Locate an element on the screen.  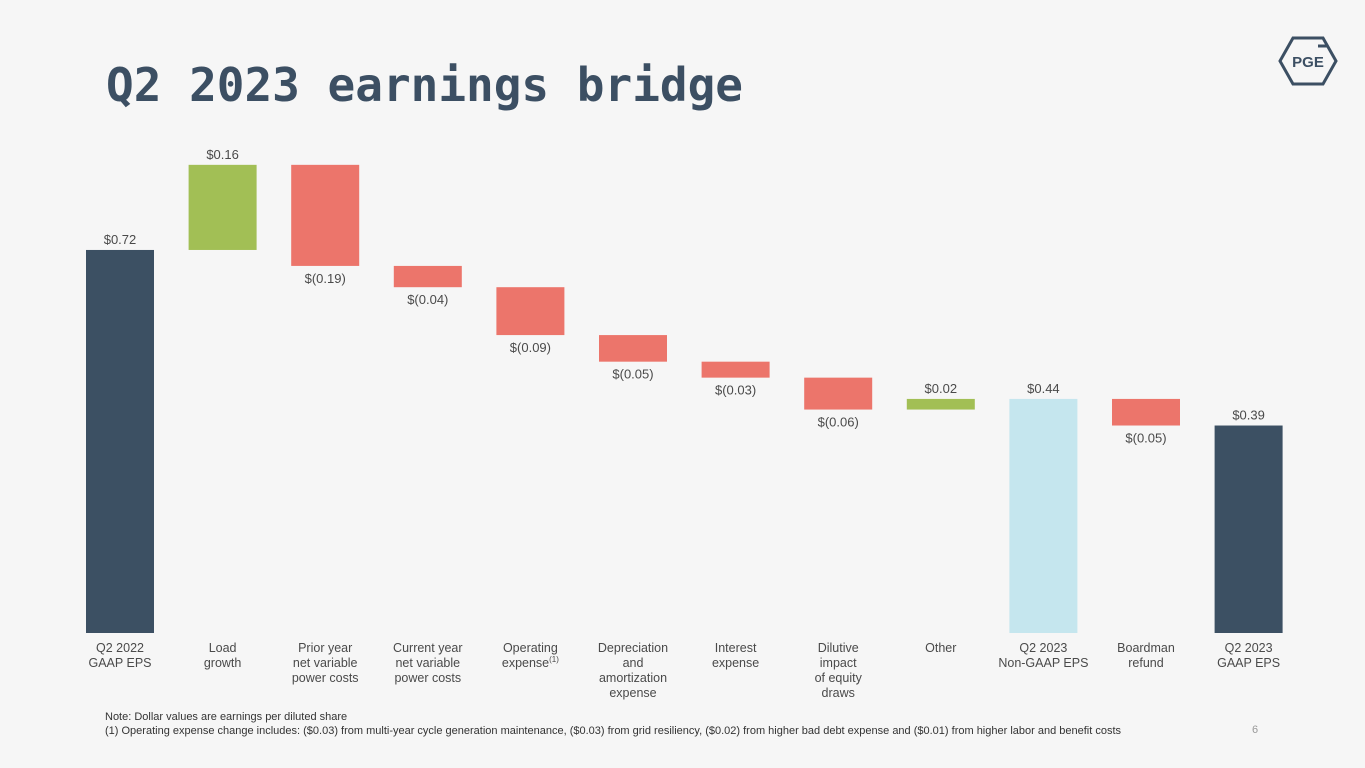
pge-logo: PGE is located at coordinates (1308, 61).